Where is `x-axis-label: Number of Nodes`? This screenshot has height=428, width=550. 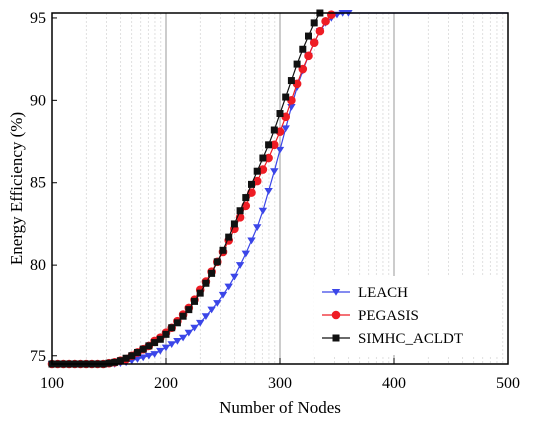
x-axis-label: Number of Nodes is located at coordinates (280, 407).